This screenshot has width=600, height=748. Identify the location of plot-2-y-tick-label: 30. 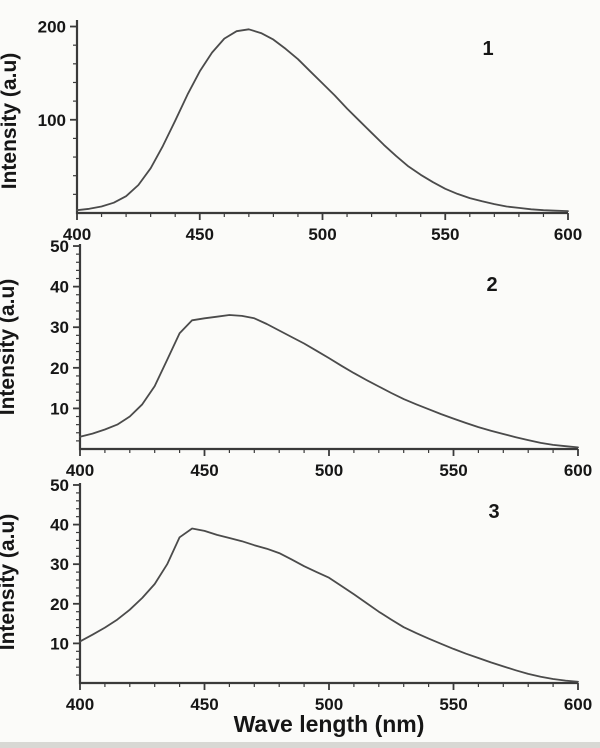
(59, 327).